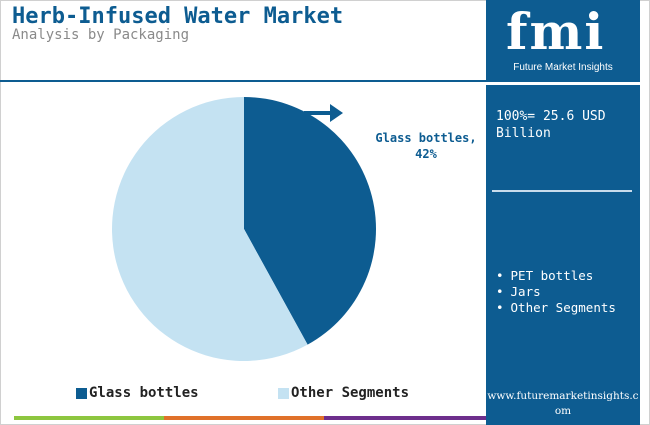 The width and height of the screenshot is (650, 425). I want to click on page-title: Herb-Infused Water Market, so click(178, 16).